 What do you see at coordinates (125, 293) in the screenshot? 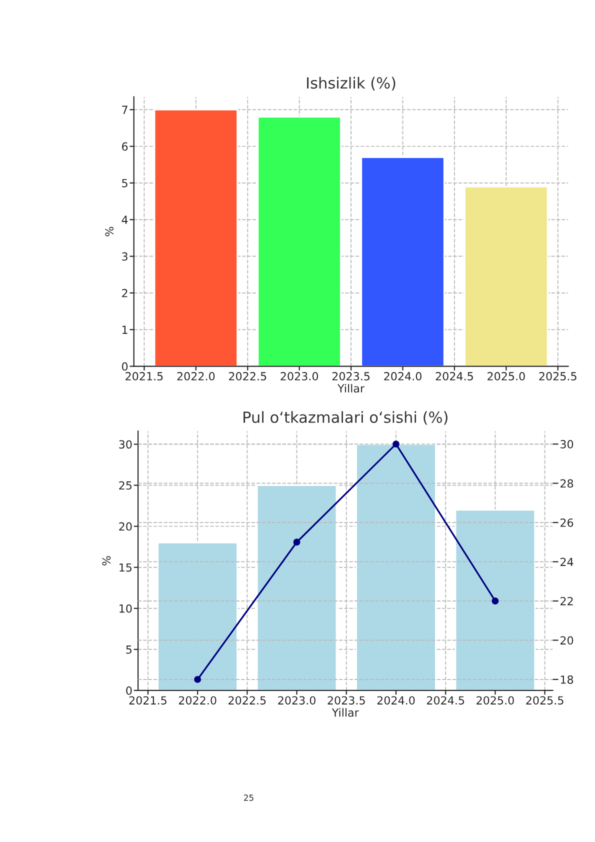
I see `y-tick-label: 2` at bounding box center [125, 293].